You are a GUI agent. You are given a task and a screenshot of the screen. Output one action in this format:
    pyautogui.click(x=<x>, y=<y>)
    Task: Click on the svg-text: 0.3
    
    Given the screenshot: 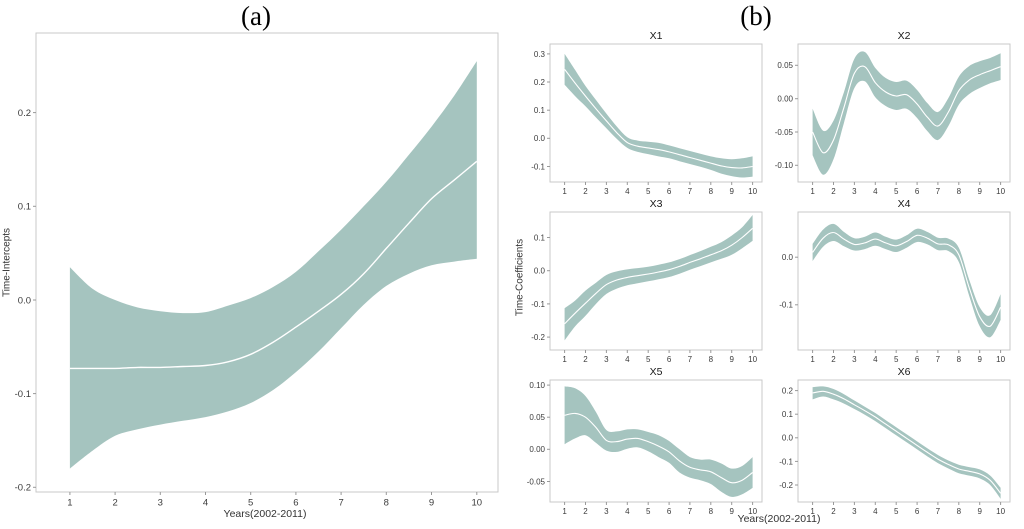 What is the action you would take?
    pyautogui.click(x=540, y=54)
    